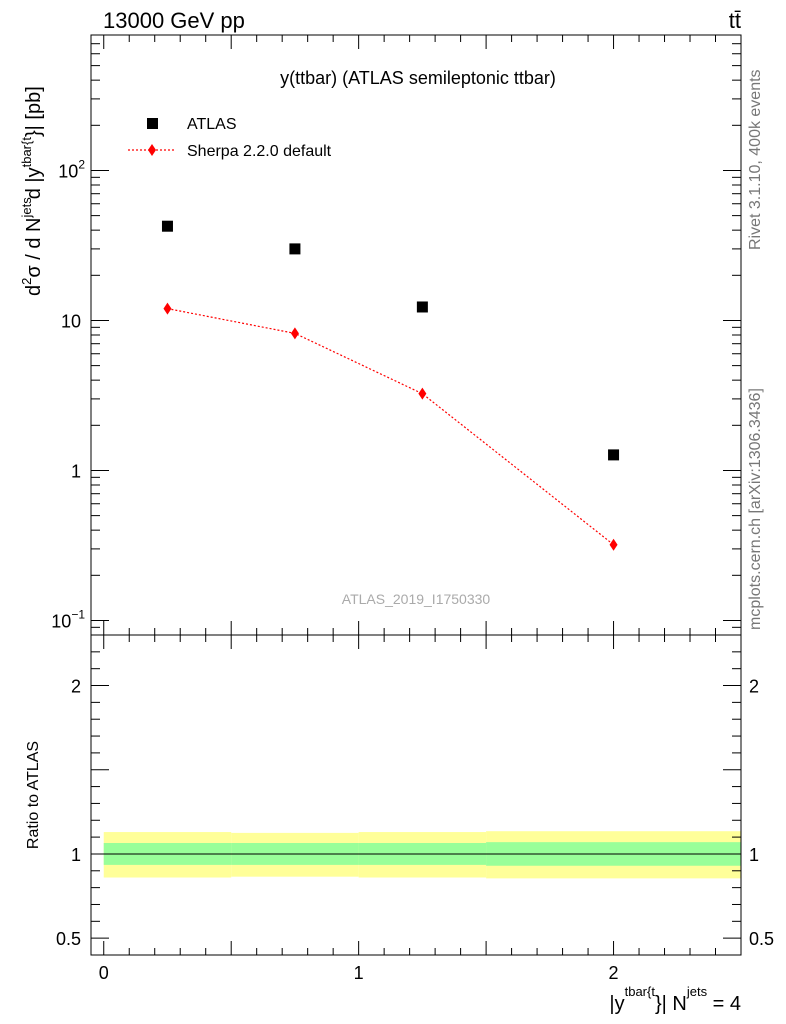  Describe the element at coordinates (68, 619) in the screenshot. I see `main-y-tick-label: 10⁻¹` at that location.